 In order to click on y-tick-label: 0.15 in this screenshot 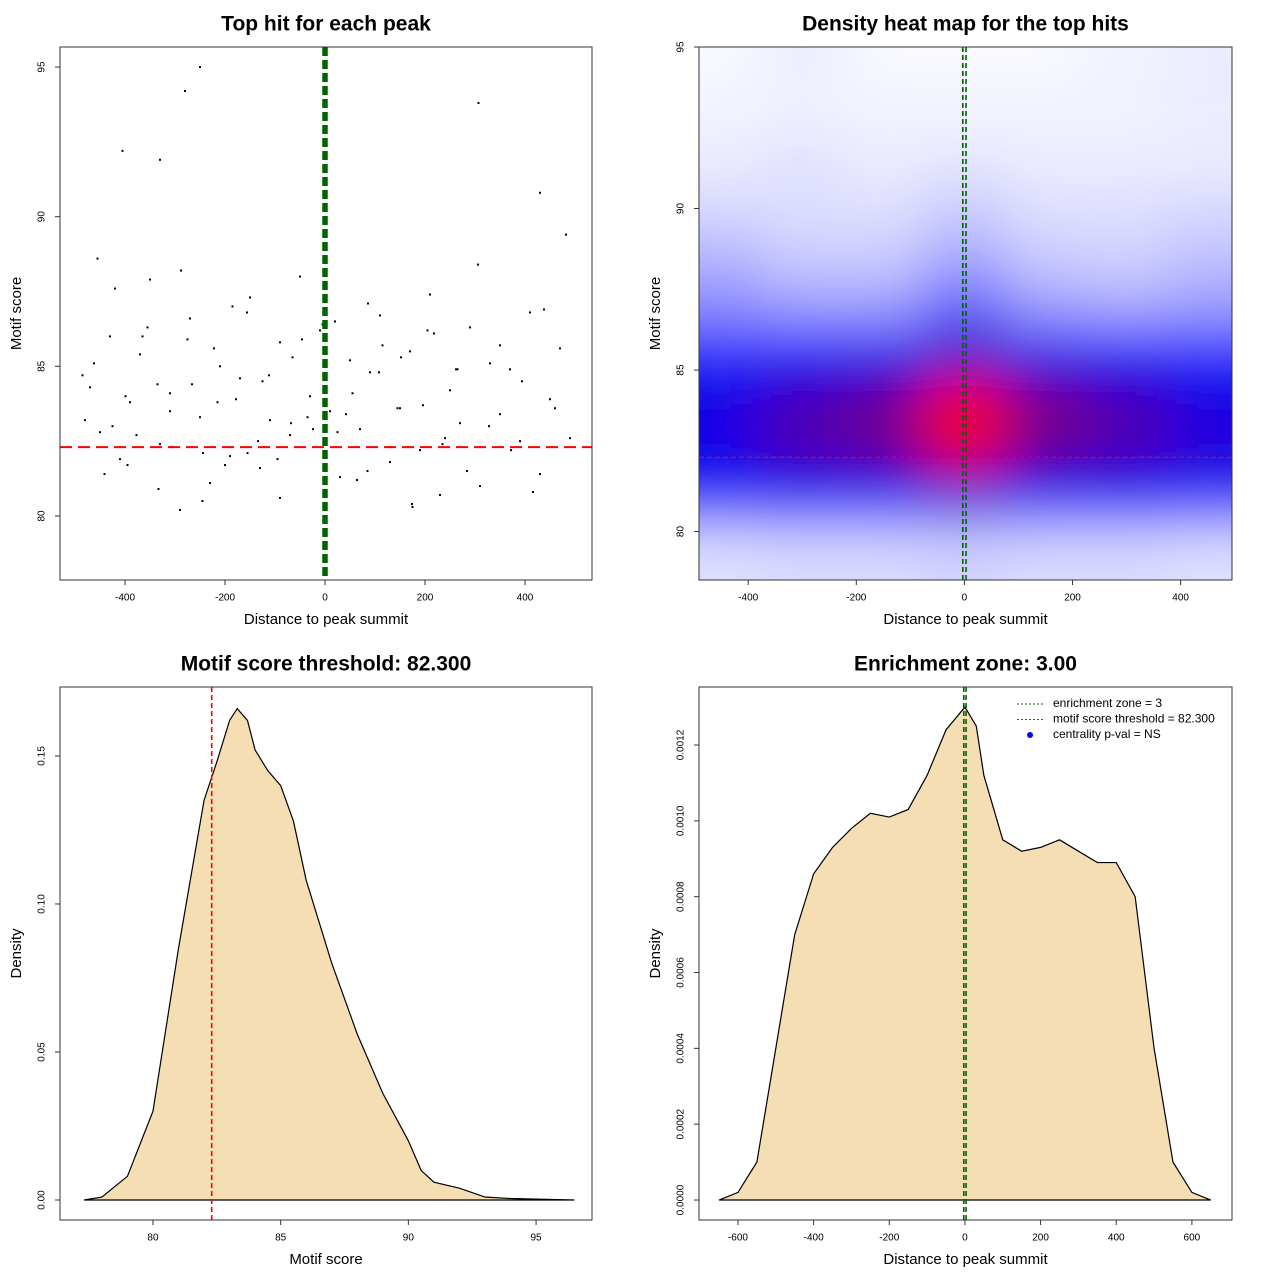, I will do `click(42, 756)`.